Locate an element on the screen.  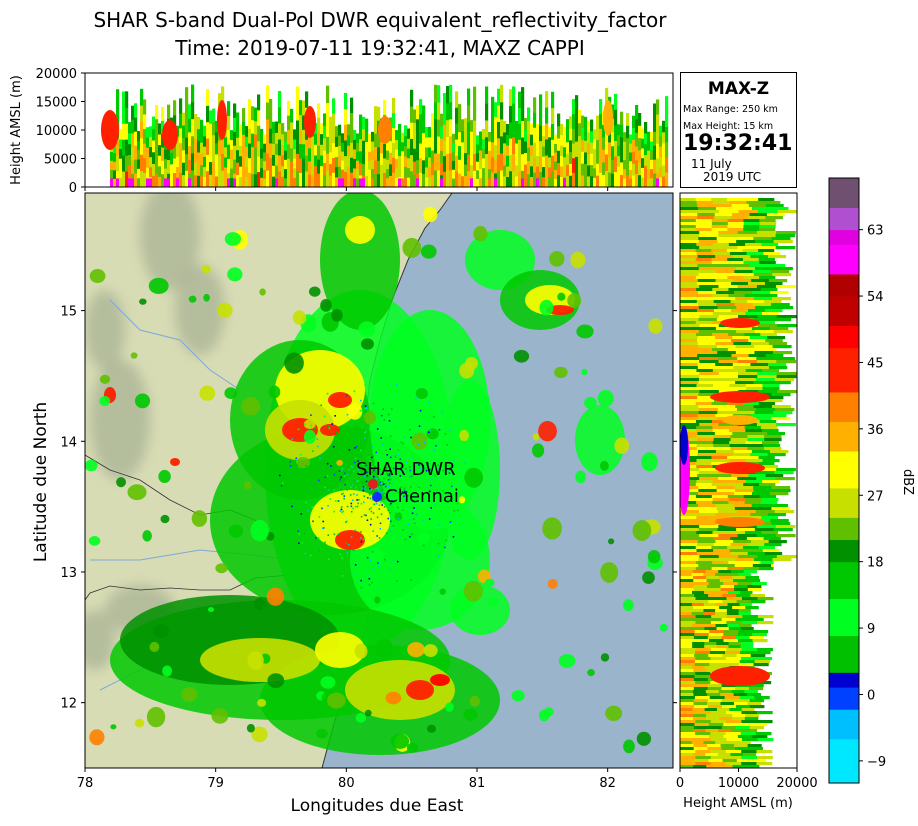
top-y-tick-label: 0 is located at coordinates (73, 188).